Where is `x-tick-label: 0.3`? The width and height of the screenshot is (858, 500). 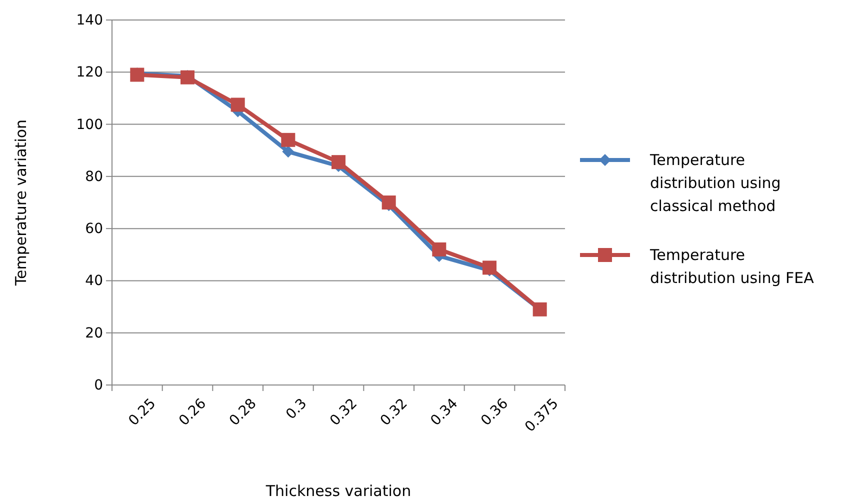
x-tick-label: 0.3 is located at coordinates (296, 409).